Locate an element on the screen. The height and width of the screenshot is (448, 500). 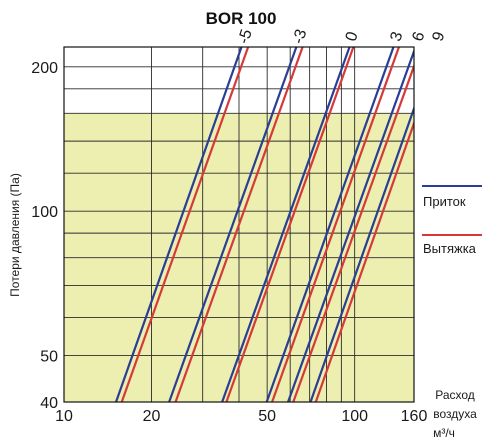
x-tick-label: 50 is located at coordinates (267, 416).